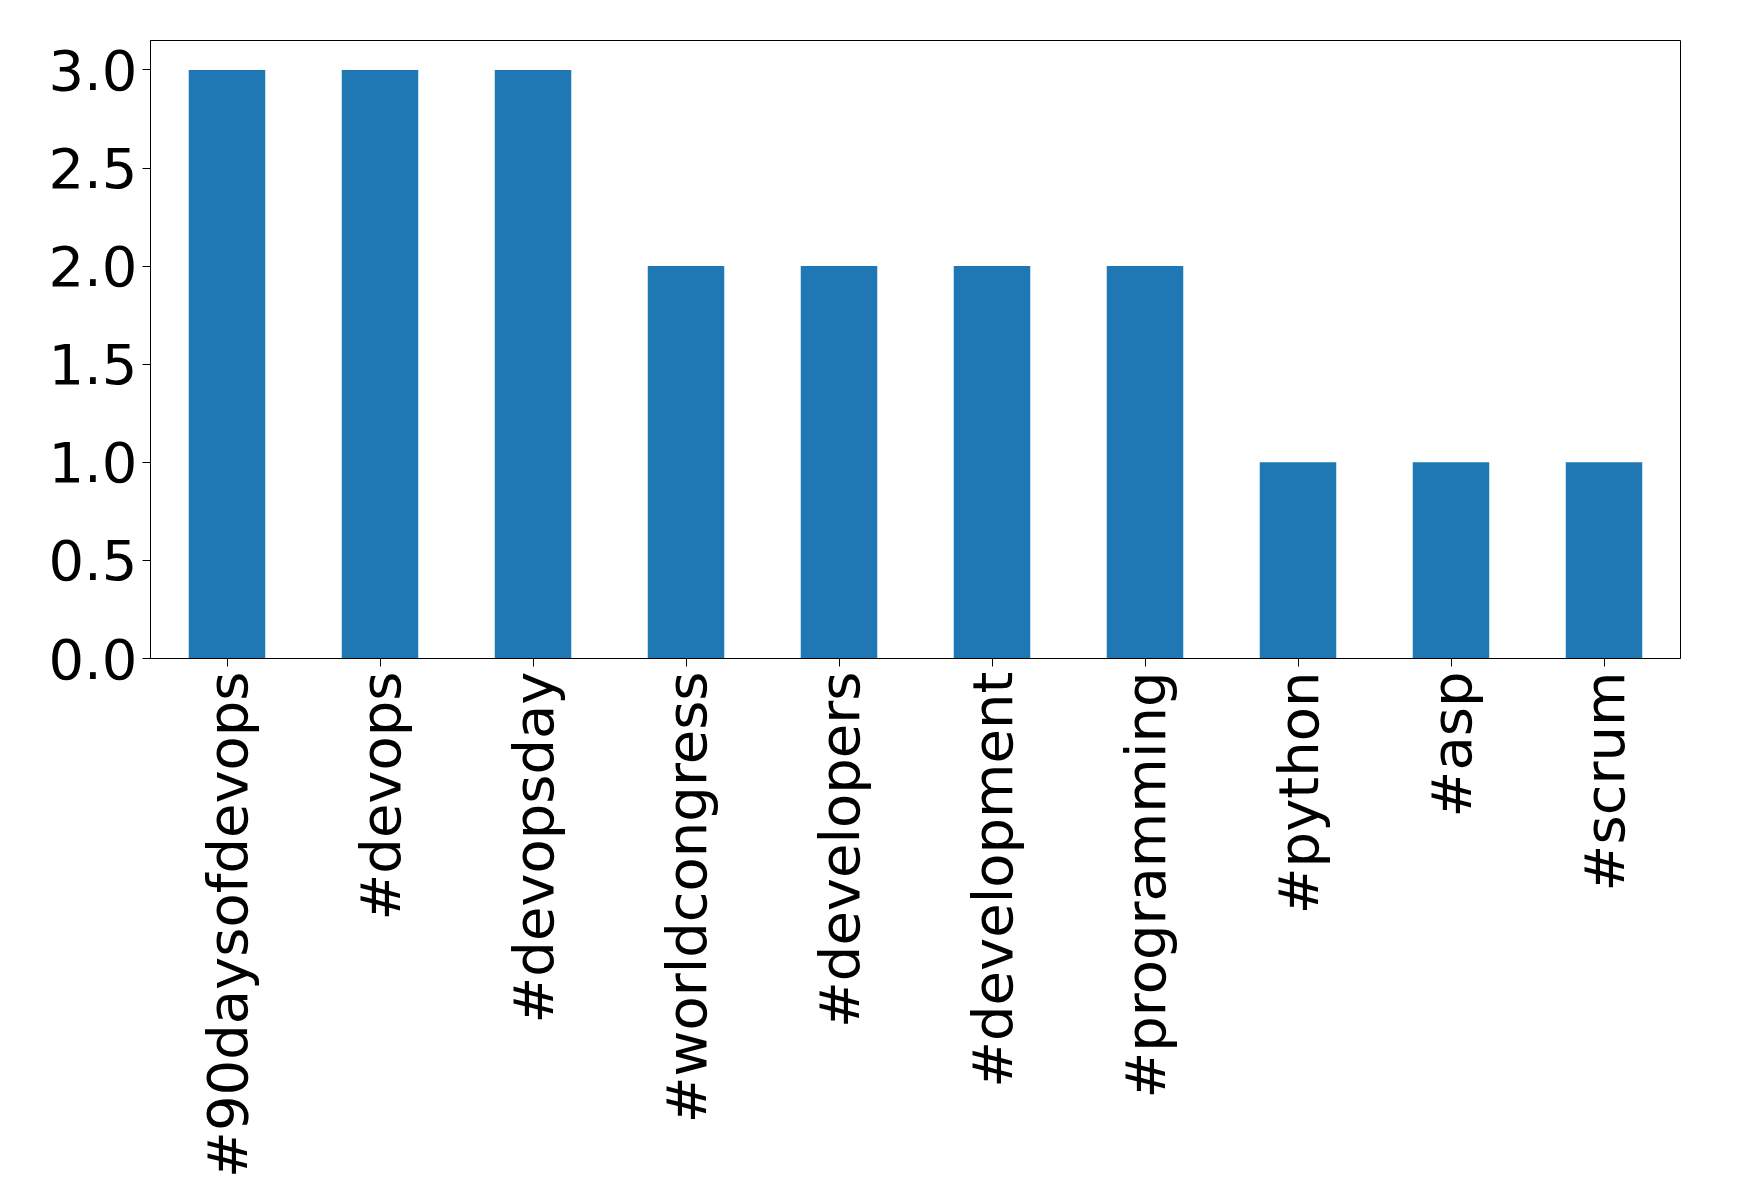 The image size is (1739, 1193). Describe the element at coordinates (93, 365) in the screenshot. I see `y-tick-label: 1.5` at that location.